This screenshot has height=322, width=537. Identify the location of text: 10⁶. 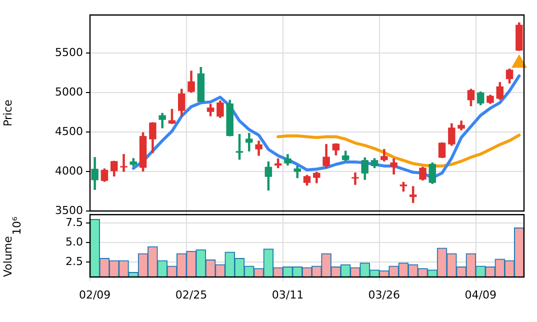
(17, 226).